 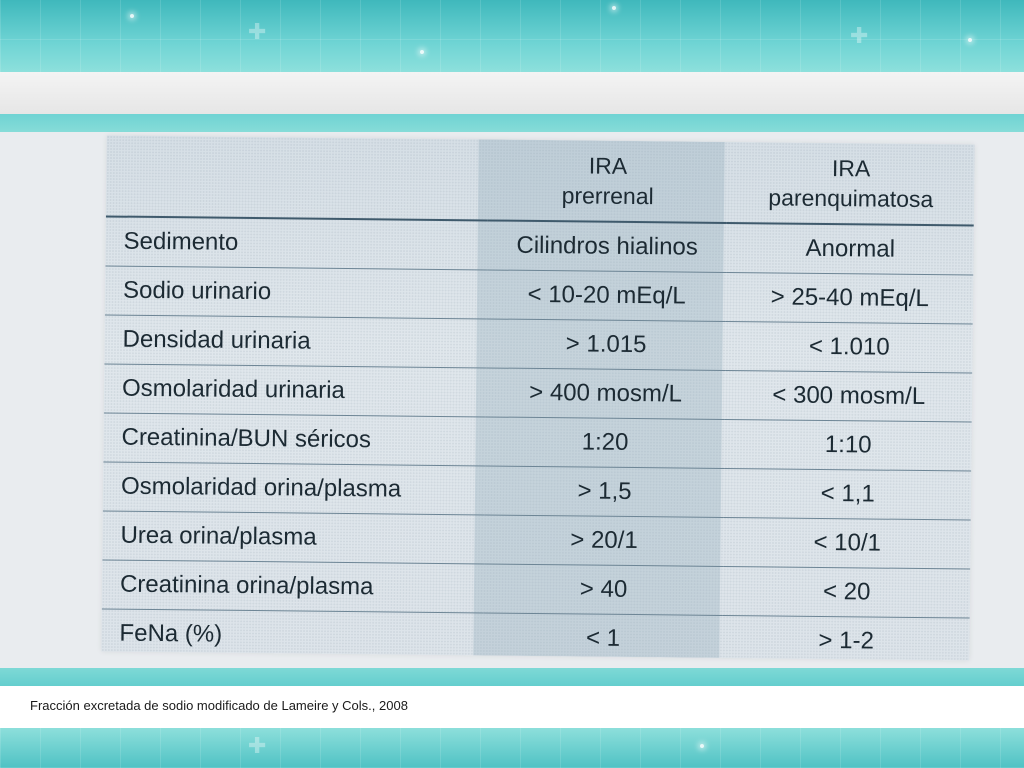 I want to click on row-label: Osmolaridad orina/plasma, so click(x=293, y=488).